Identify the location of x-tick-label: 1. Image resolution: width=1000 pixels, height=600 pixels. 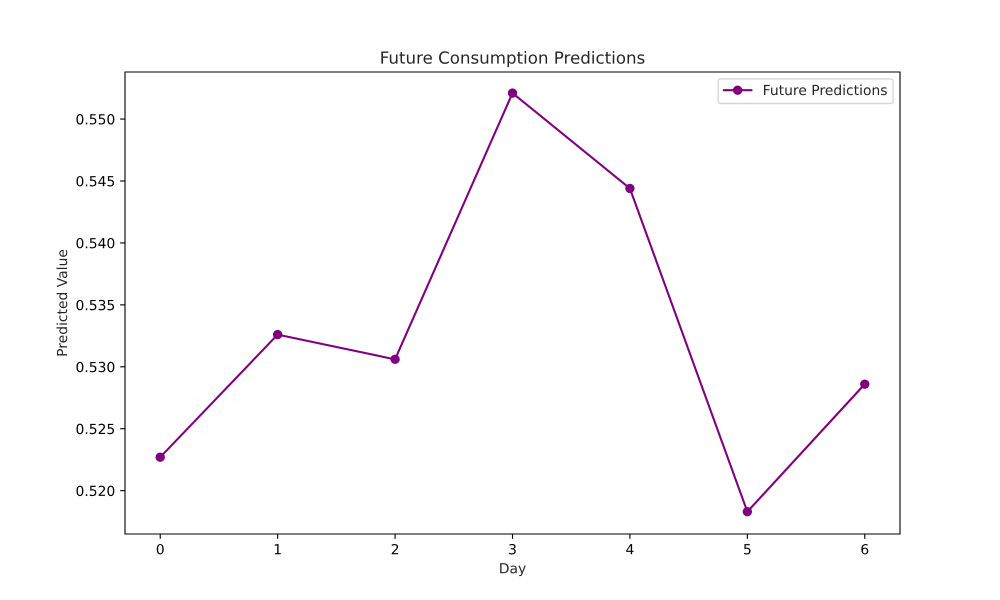
(277, 549).